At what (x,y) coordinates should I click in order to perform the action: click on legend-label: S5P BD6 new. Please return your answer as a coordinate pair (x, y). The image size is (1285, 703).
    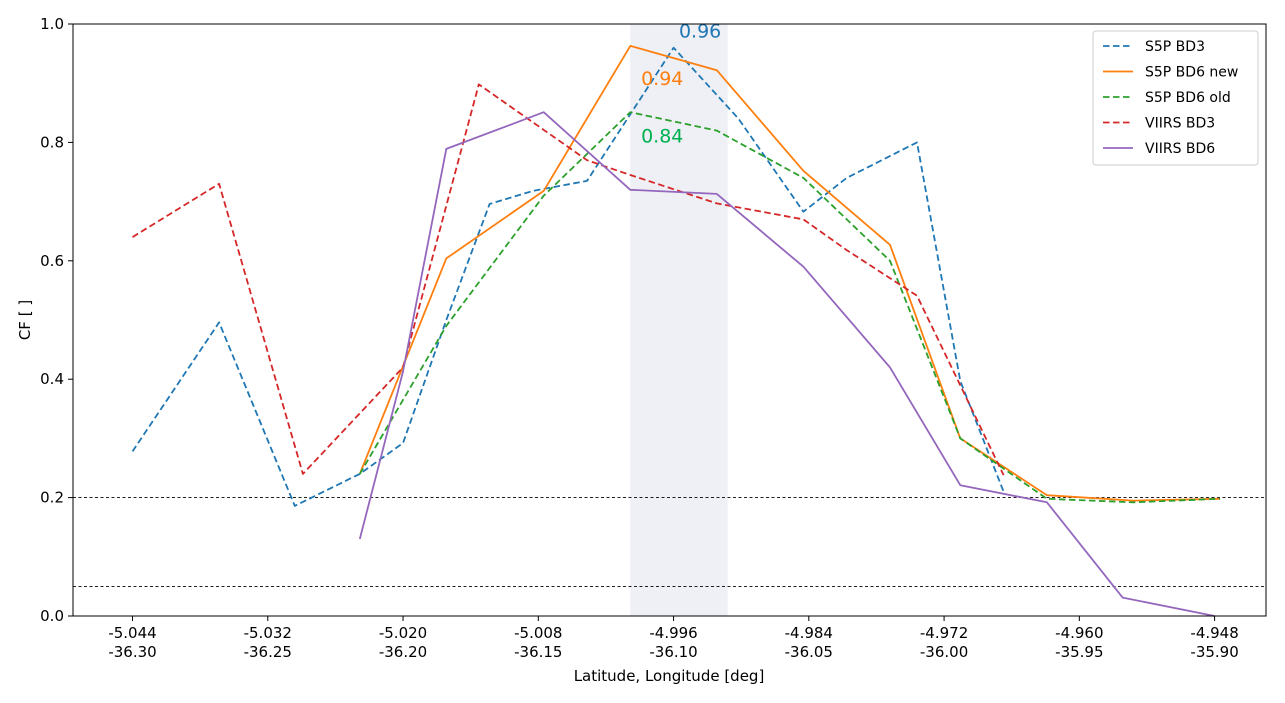
    Looking at the image, I should click on (1191, 73).